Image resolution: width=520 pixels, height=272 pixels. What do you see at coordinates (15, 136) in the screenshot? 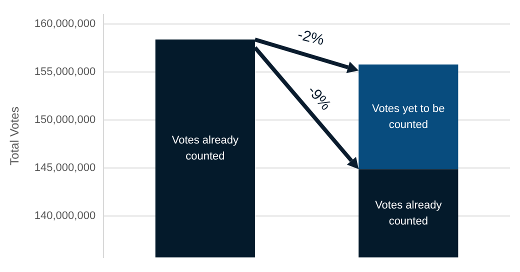
I see `y-axis-title: Total Votes` at bounding box center [15, 136].